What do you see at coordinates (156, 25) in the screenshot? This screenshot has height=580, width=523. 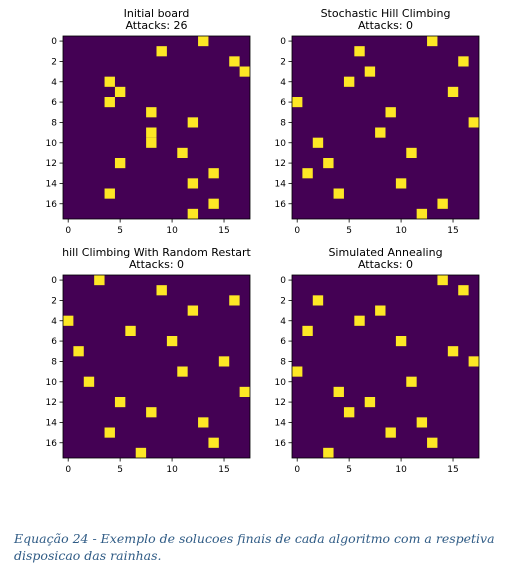 I see `panel-subtitle: Attacks: 26` at bounding box center [156, 25].